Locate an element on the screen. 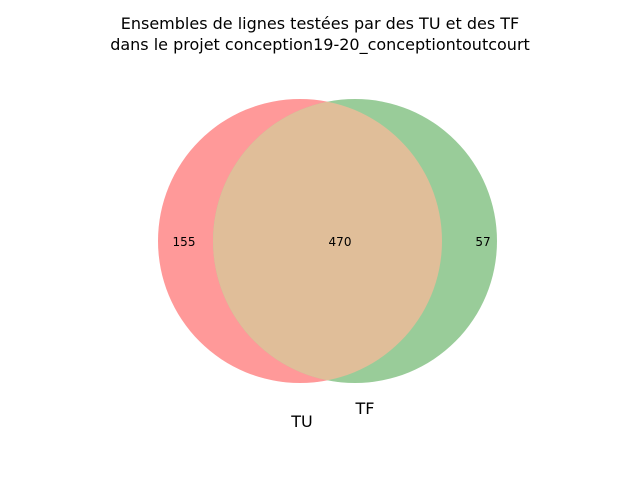  tu-only-count: 155 is located at coordinates (184, 242).